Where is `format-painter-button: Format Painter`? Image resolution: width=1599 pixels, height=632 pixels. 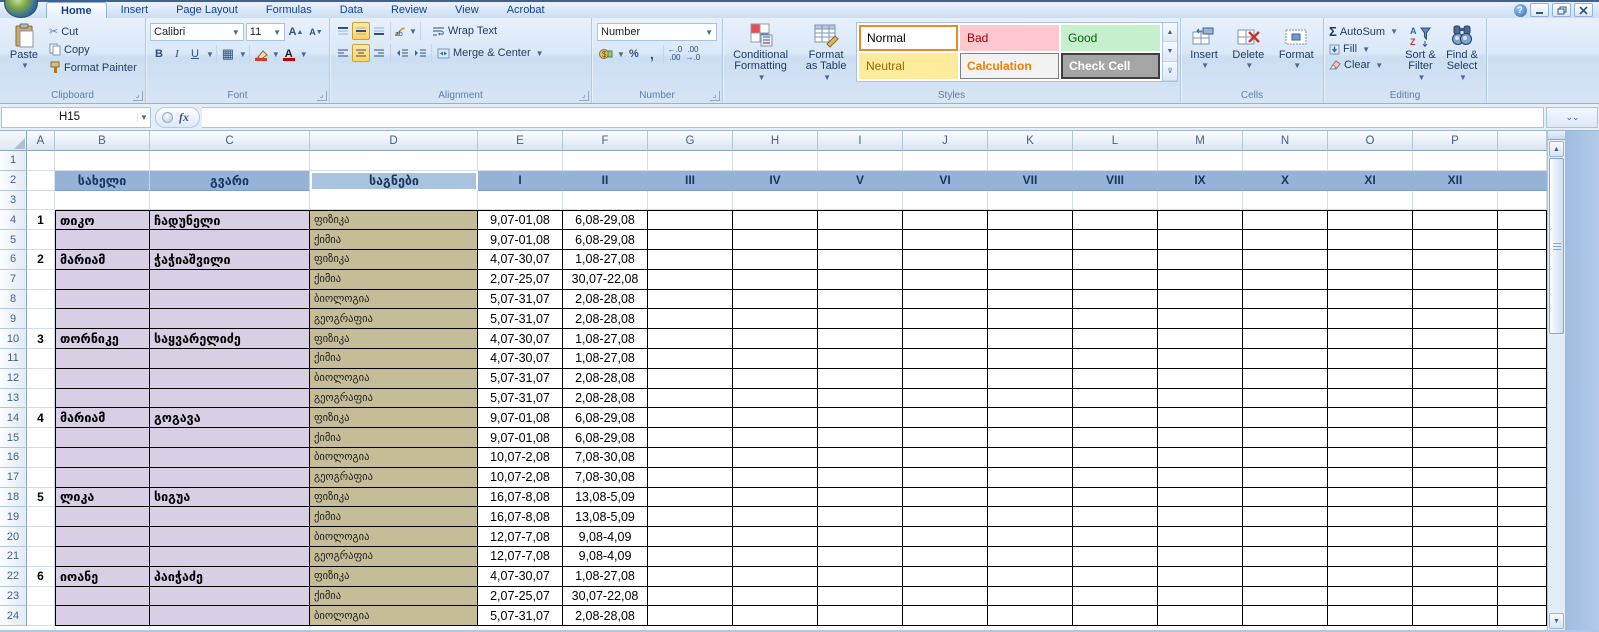
format-painter-button: Format Painter is located at coordinates (93, 67).